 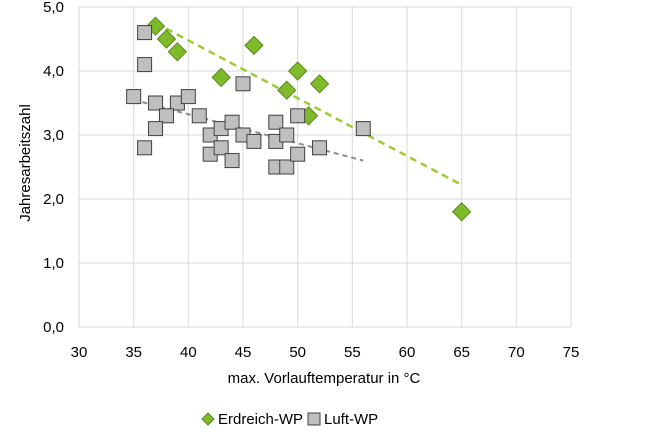 I want to click on x-tick-label-4: 50, so click(x=297, y=352).